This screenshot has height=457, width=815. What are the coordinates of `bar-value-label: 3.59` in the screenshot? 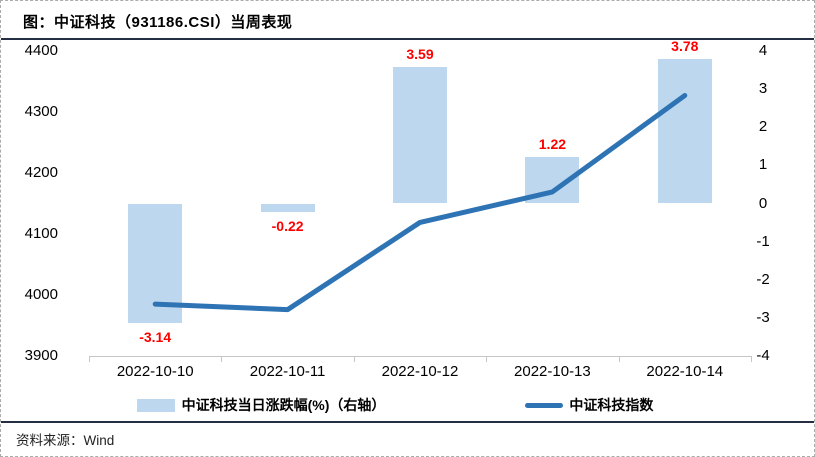 It's located at (420, 53).